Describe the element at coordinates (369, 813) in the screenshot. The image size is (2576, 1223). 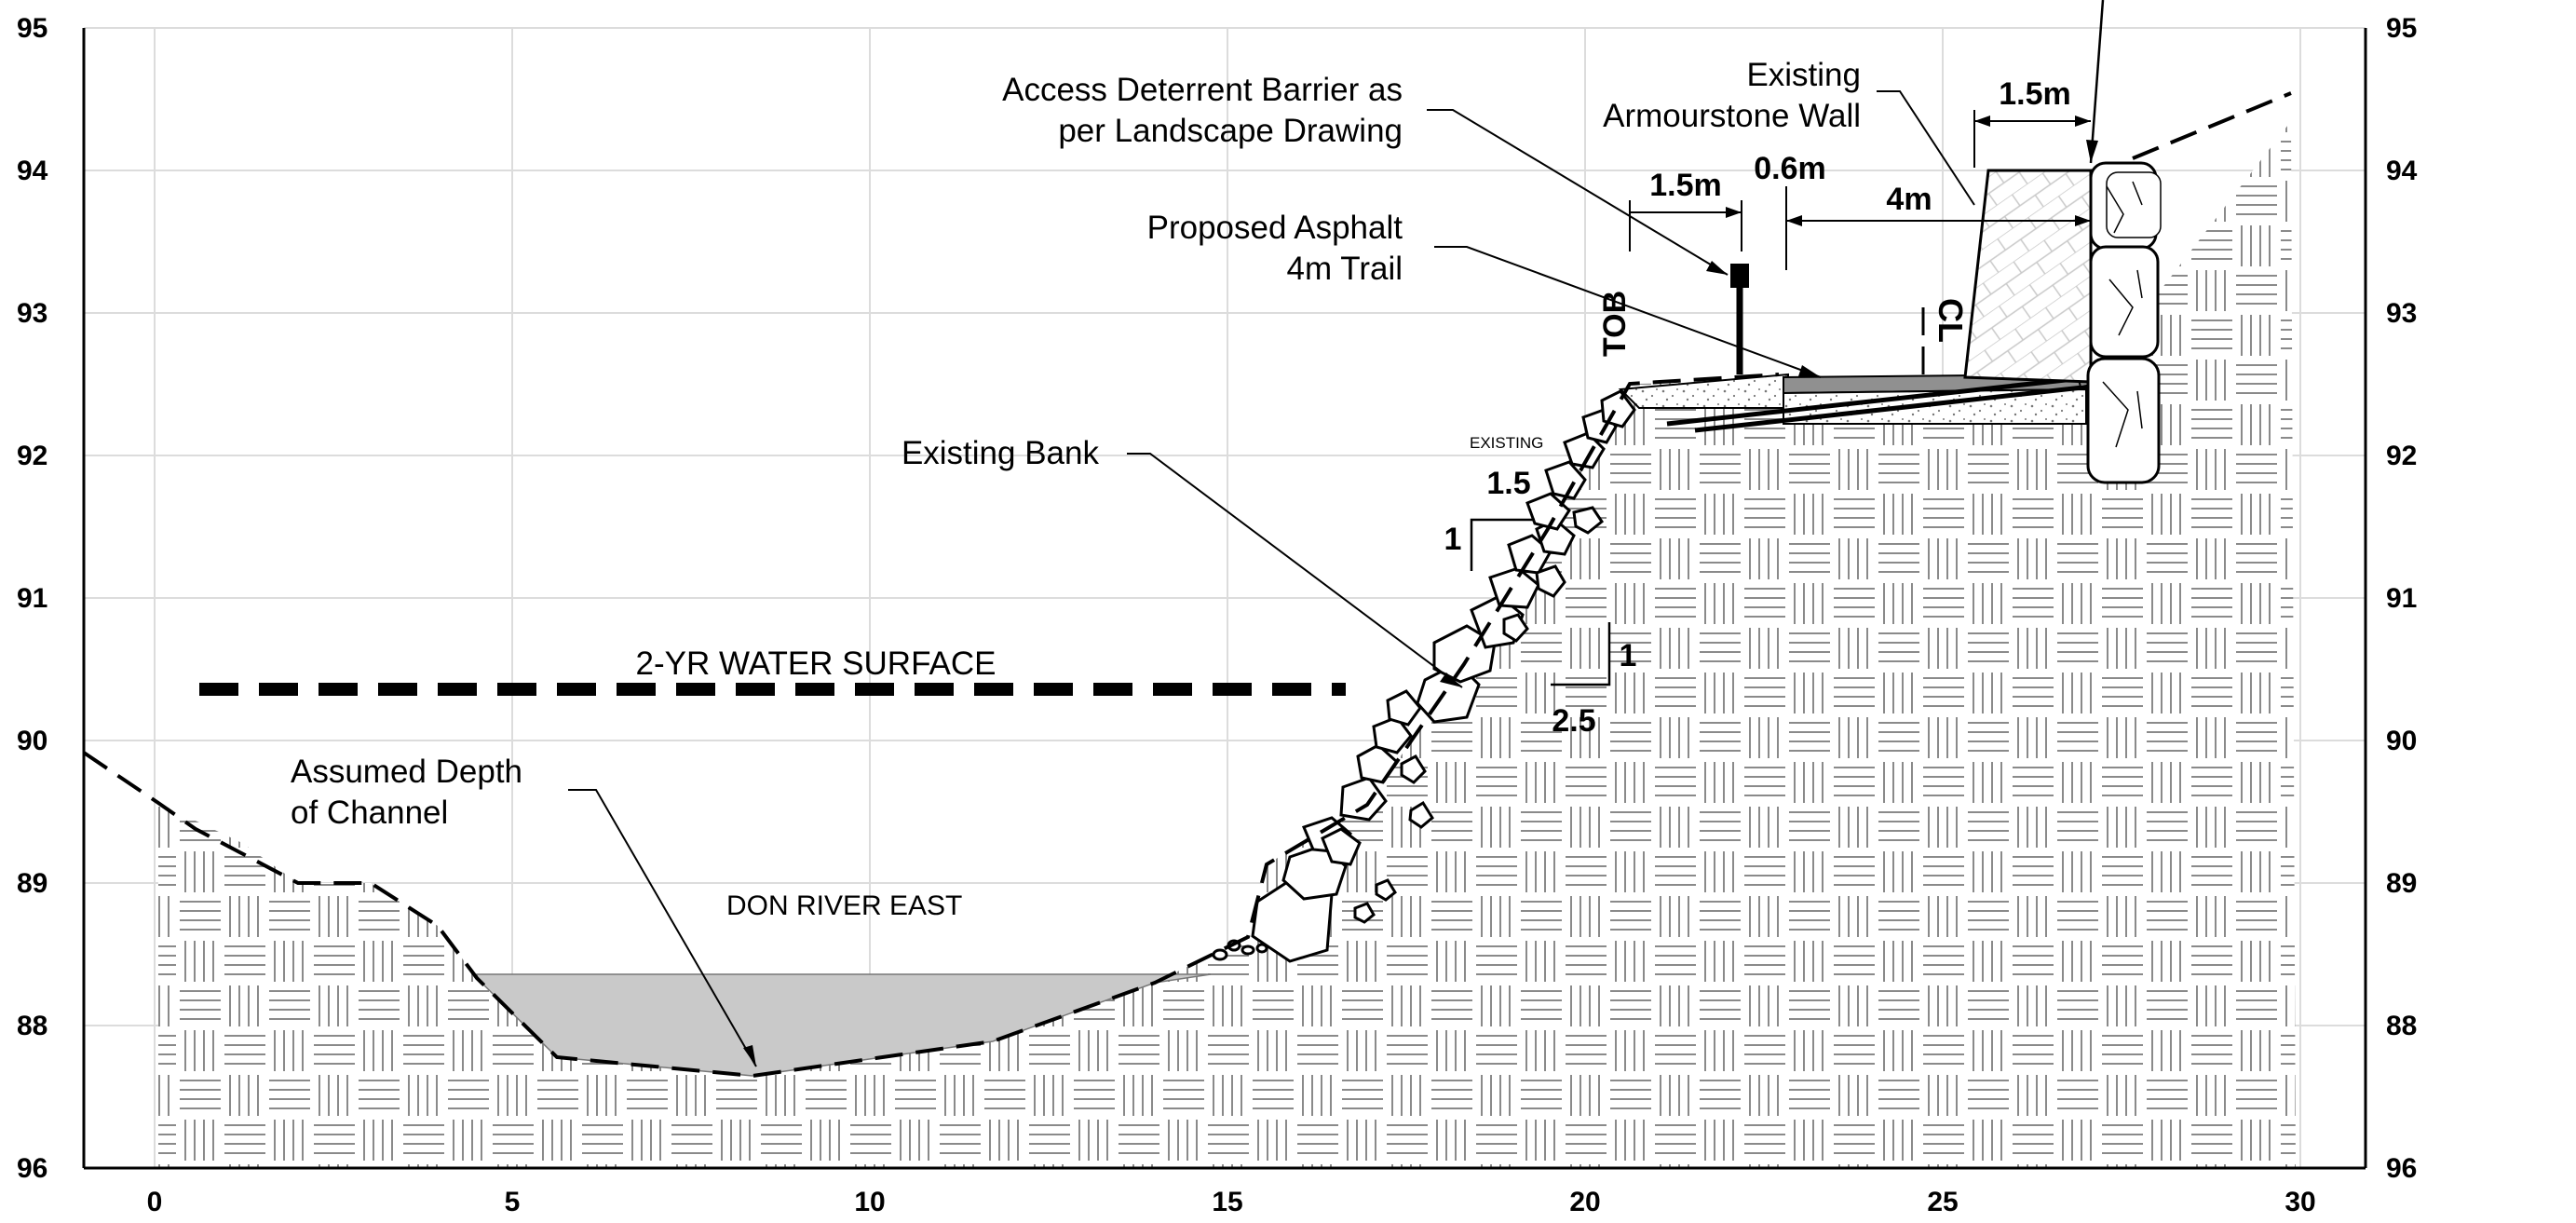
I see `depth-label: of Channel` at that location.